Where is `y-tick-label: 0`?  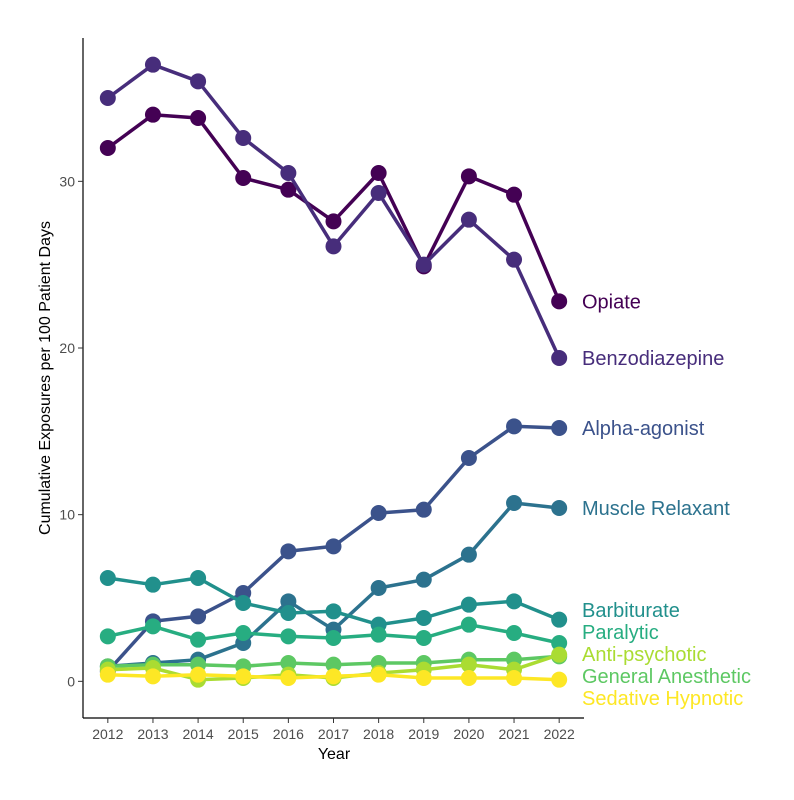 y-tick-label: 0 is located at coordinates (71, 681).